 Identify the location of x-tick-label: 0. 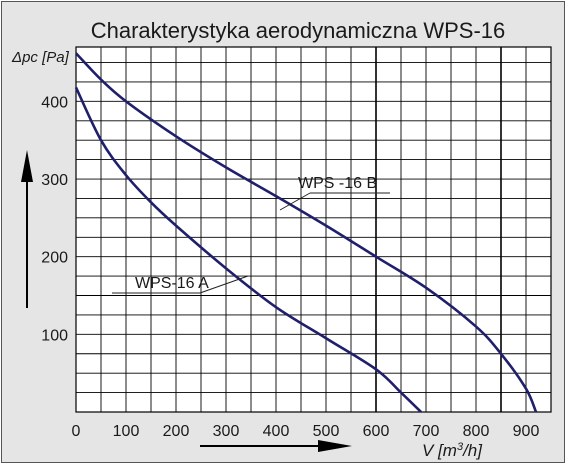
(76, 431).